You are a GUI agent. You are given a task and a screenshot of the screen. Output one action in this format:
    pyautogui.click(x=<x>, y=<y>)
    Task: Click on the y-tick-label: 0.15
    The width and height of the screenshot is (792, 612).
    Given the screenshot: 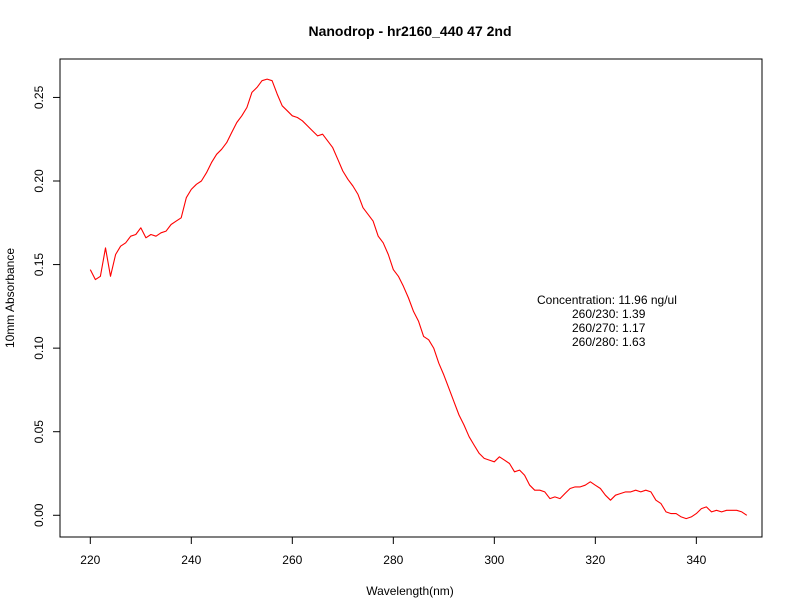 What is the action you would take?
    pyautogui.click(x=39, y=265)
    